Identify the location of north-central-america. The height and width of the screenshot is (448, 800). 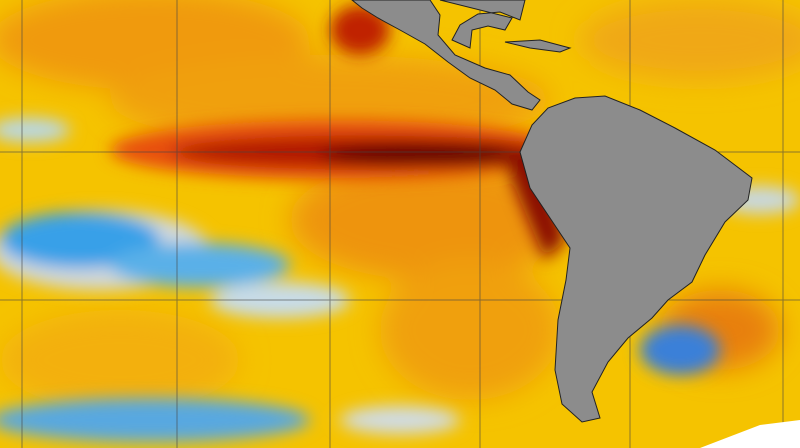
(446, 55).